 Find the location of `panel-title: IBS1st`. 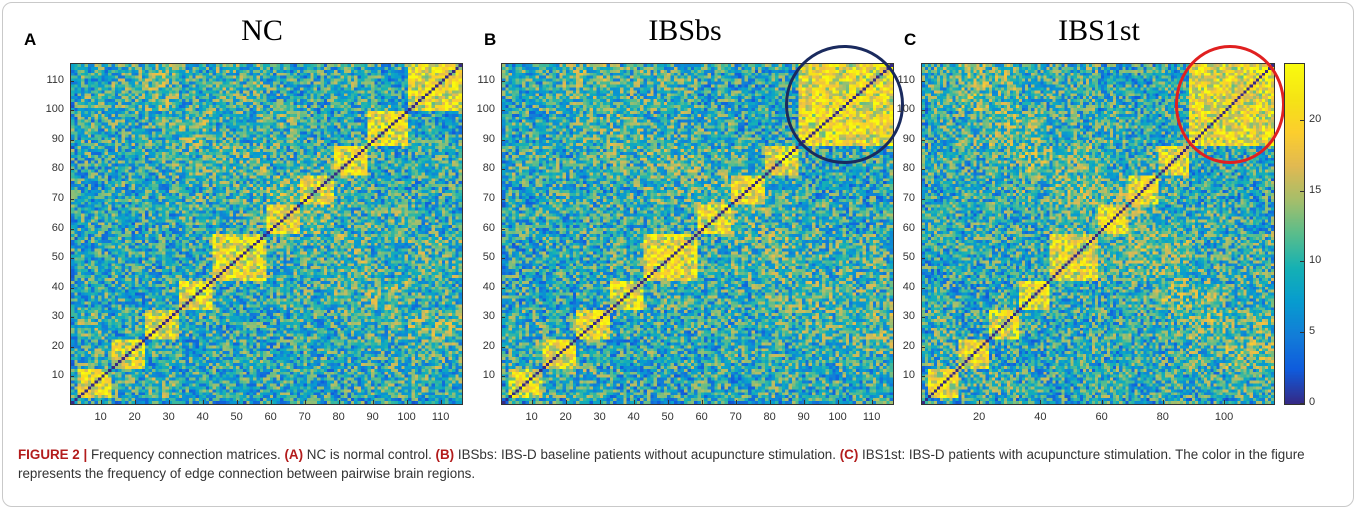

panel-title: IBS1st is located at coordinates (1099, 30).